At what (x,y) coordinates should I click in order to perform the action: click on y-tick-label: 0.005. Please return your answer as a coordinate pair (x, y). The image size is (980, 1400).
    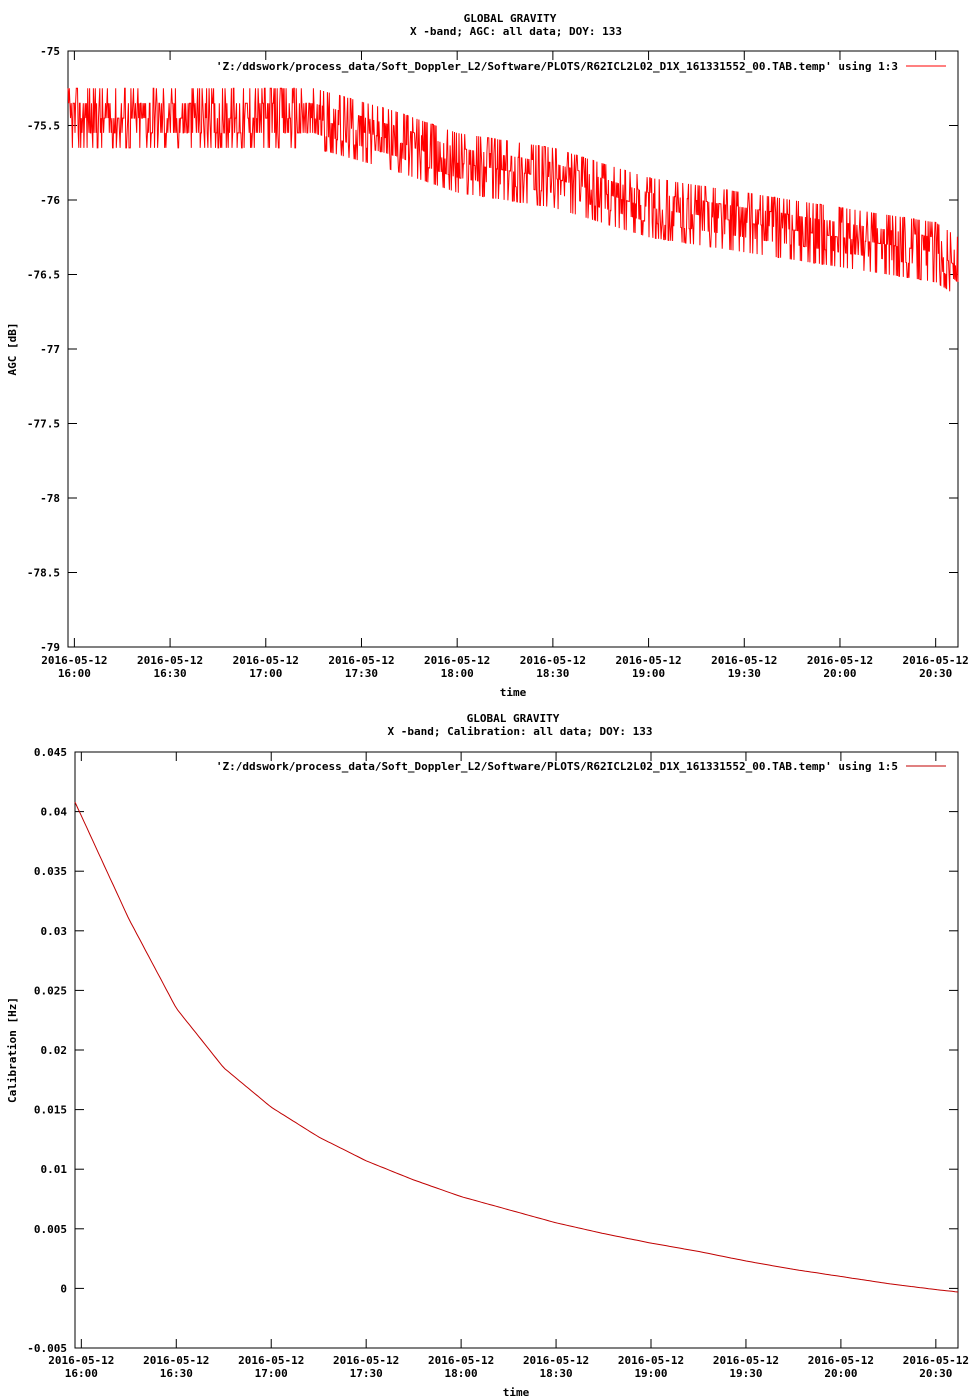
    Looking at the image, I should click on (50, 1229).